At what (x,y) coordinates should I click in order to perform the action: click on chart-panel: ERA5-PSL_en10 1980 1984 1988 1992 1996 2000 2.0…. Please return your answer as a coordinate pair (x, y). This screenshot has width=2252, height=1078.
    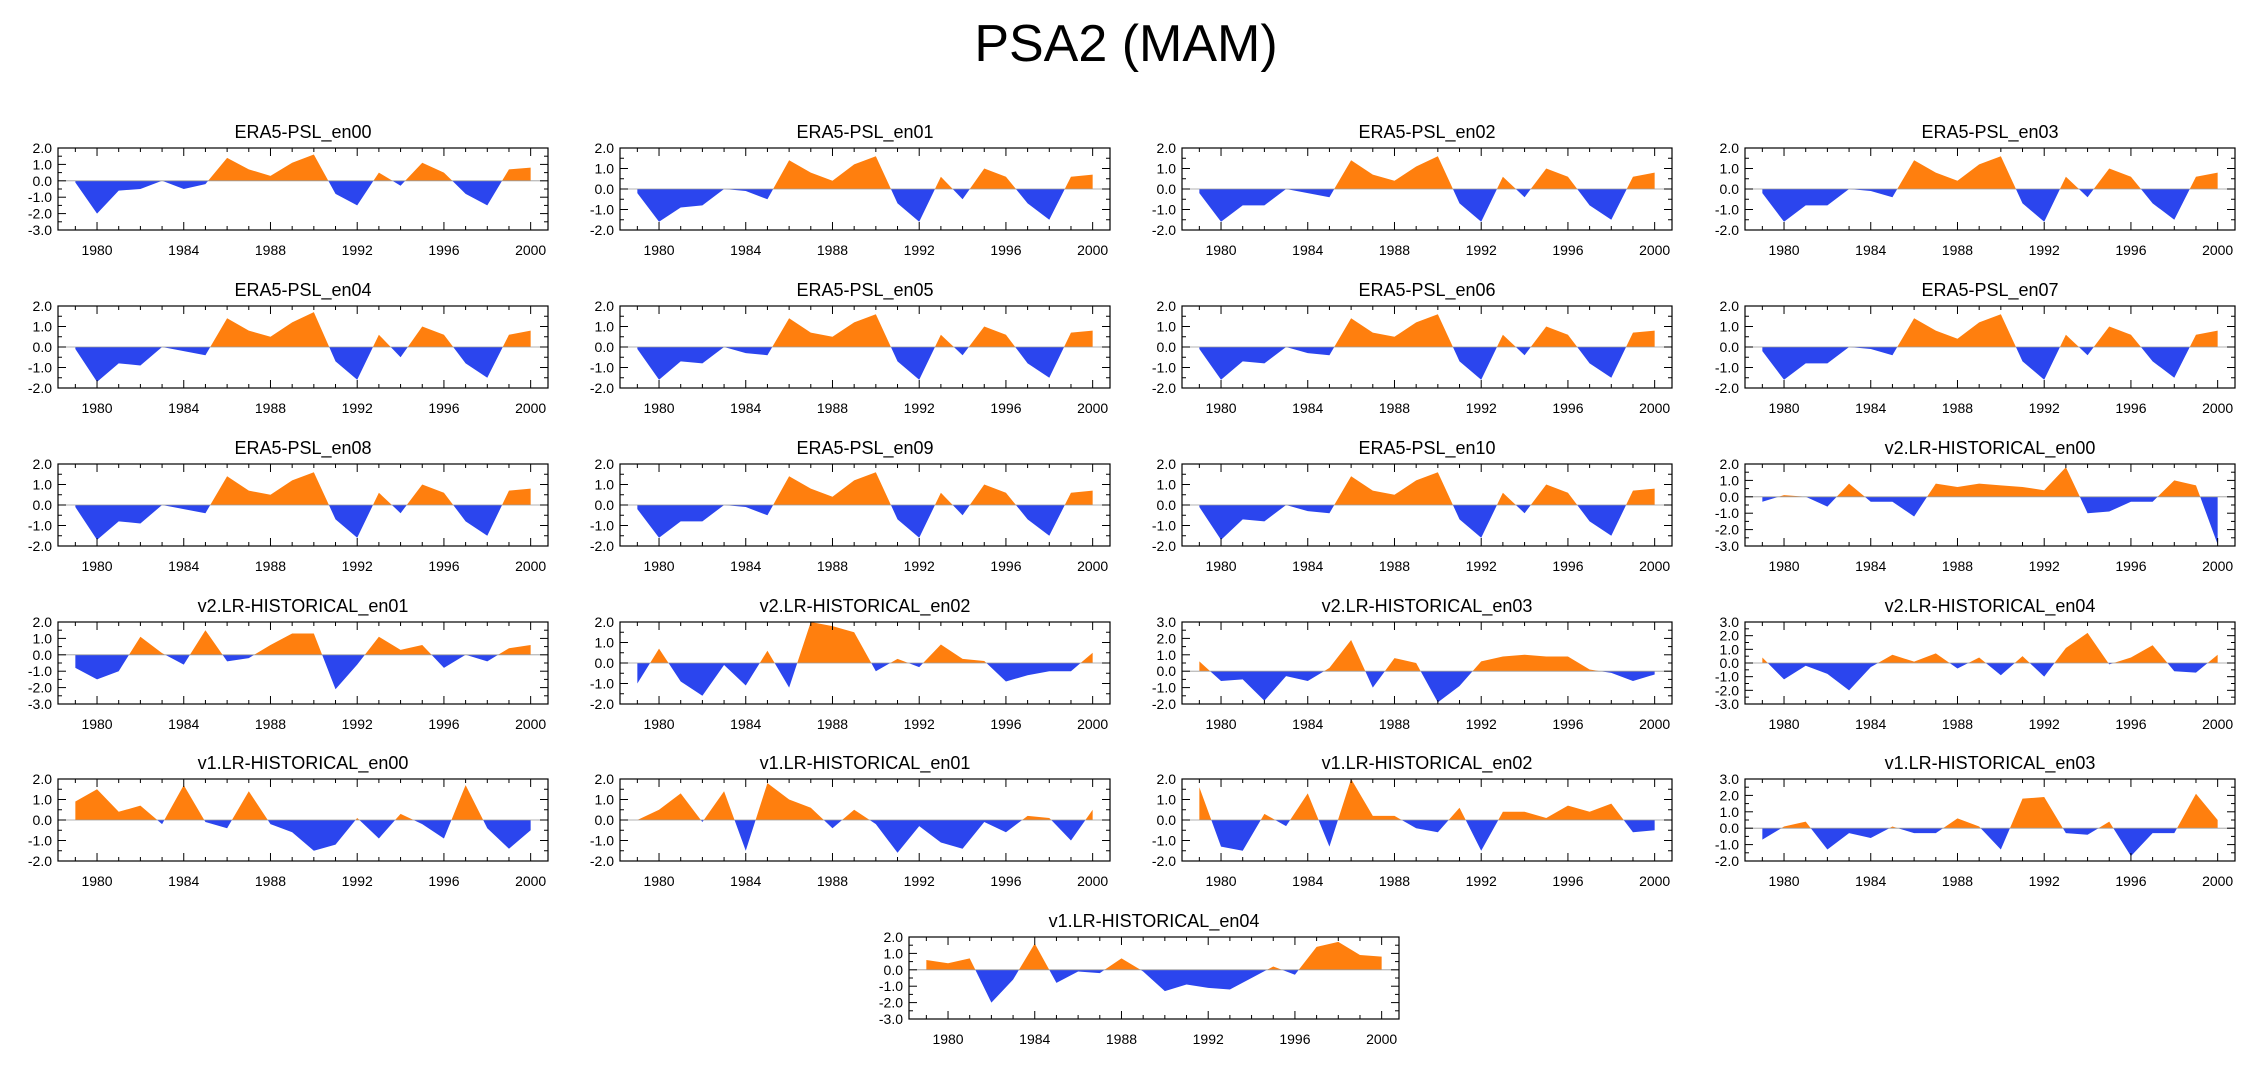
    Looking at the image, I should click on (1412, 506).